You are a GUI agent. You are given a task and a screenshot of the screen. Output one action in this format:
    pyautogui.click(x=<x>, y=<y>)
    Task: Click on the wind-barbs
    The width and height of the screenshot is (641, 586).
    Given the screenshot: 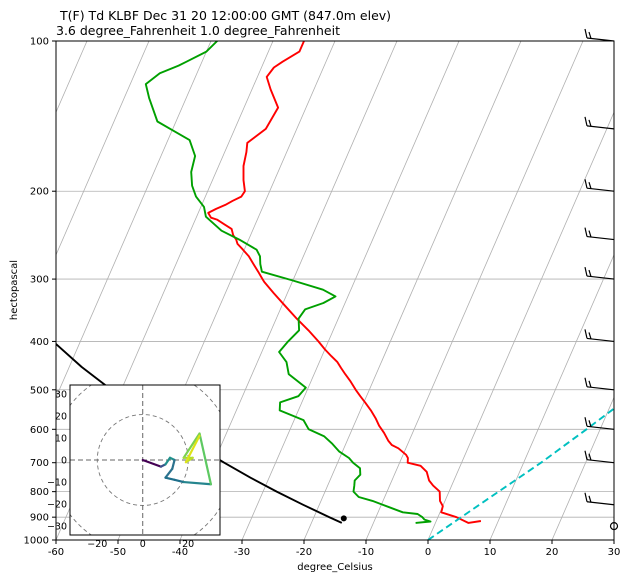 What is the action you would take?
    pyautogui.click(x=601, y=279)
    